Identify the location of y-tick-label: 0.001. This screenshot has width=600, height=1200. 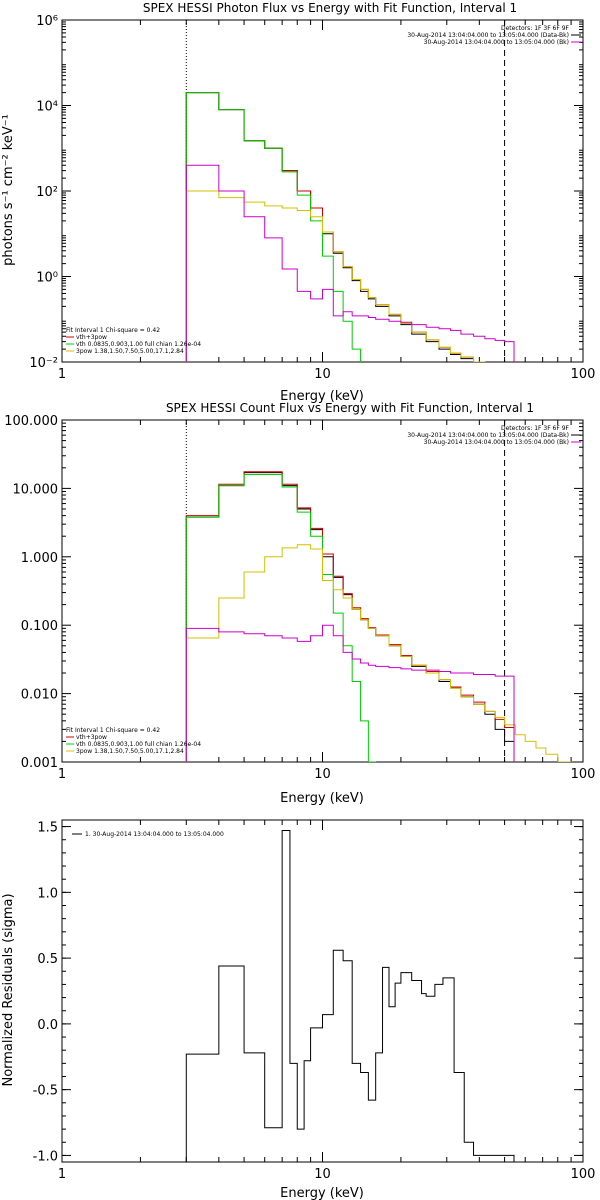
(39, 763).